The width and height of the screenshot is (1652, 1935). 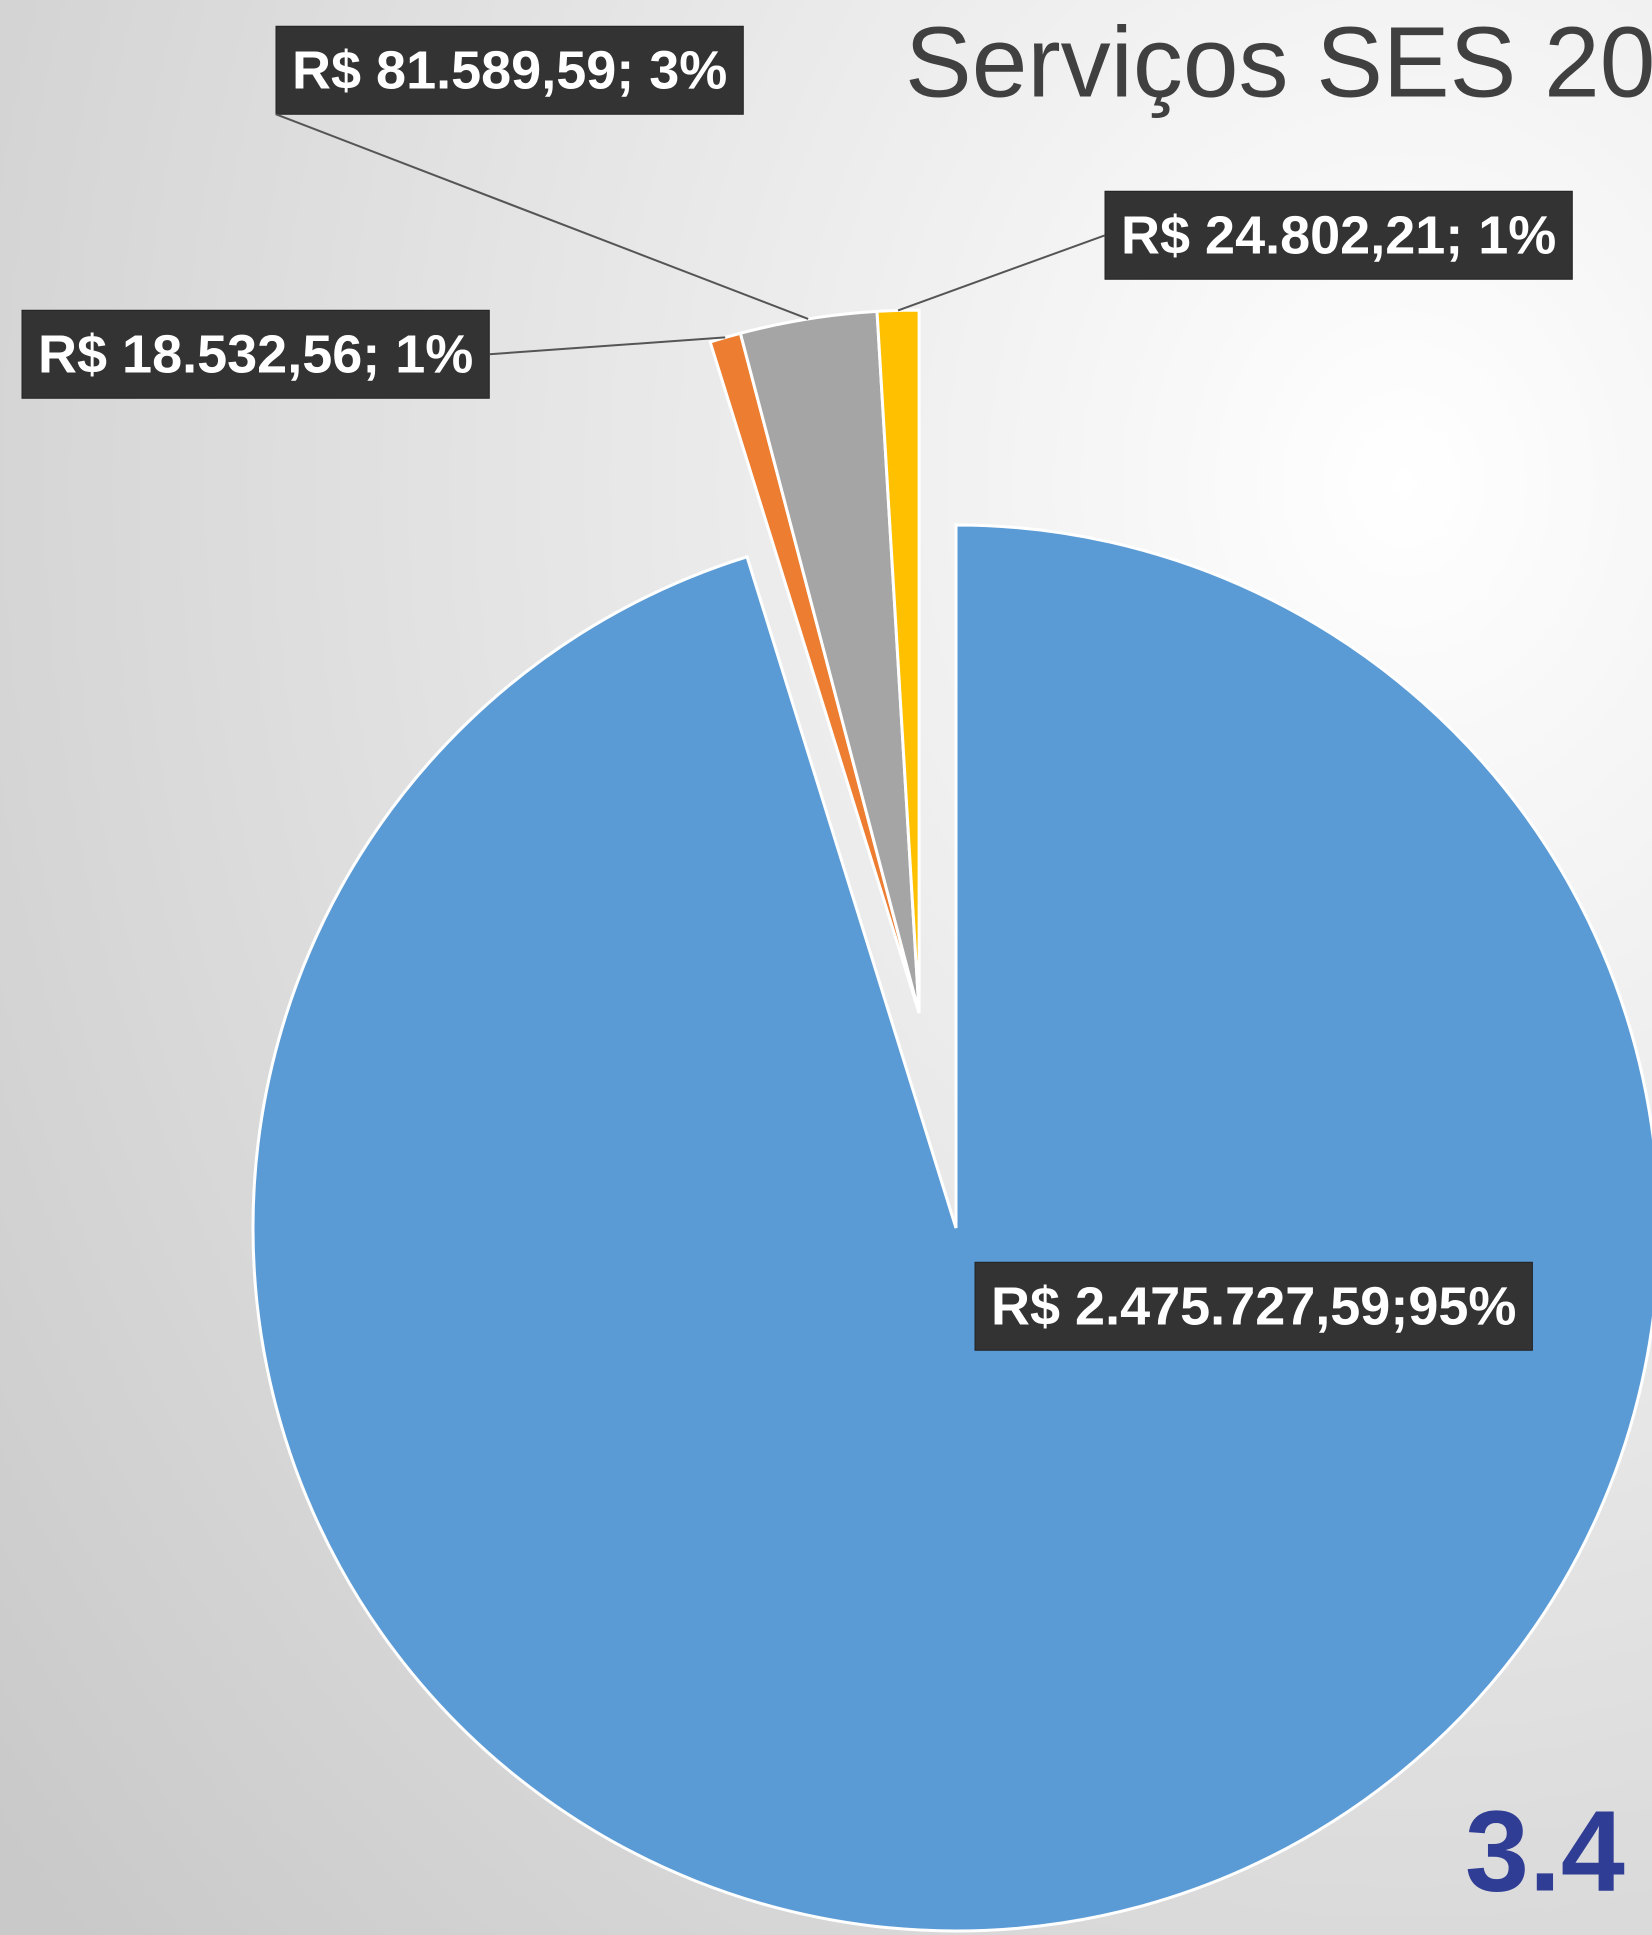 I want to click on data-label-text: R$ 81.589,59; 3%, so click(x=509, y=70).